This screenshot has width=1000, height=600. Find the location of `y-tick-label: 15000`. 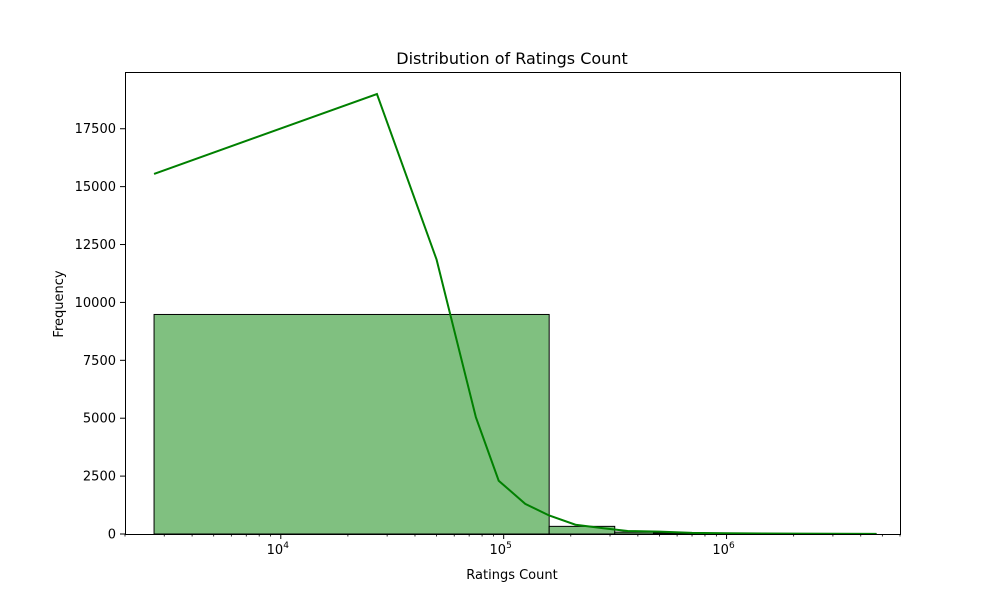

y-tick-label: 15000 is located at coordinates (95, 187).